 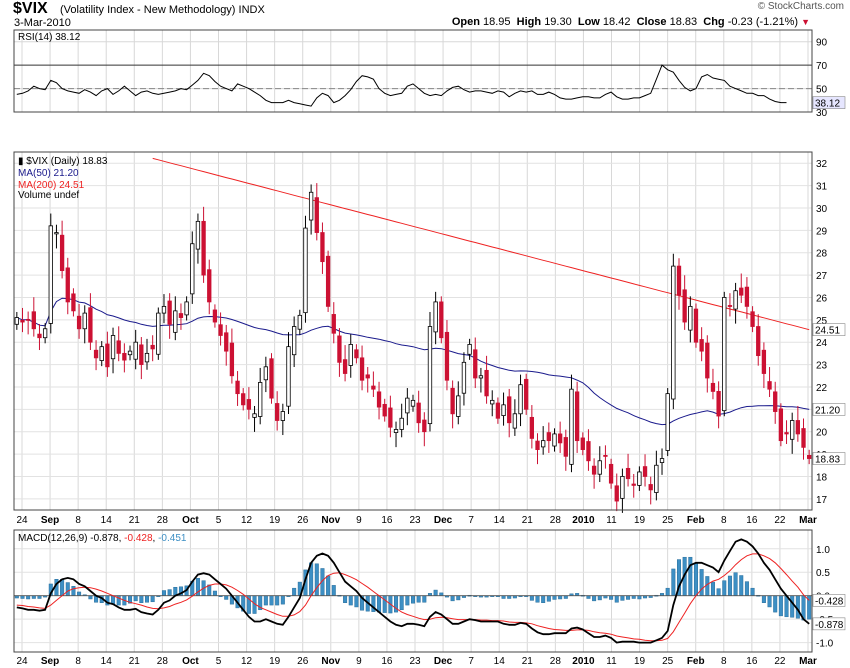 I want to click on macd-x-tick: 11, so click(x=611, y=661).